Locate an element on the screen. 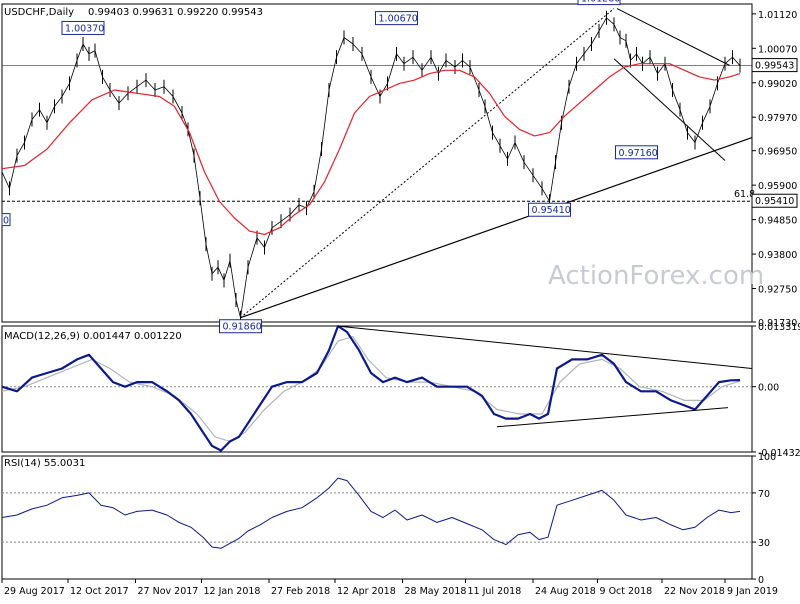 The image size is (800, 604). macd-y-tick-label: 0.013319 is located at coordinates (779, 327).